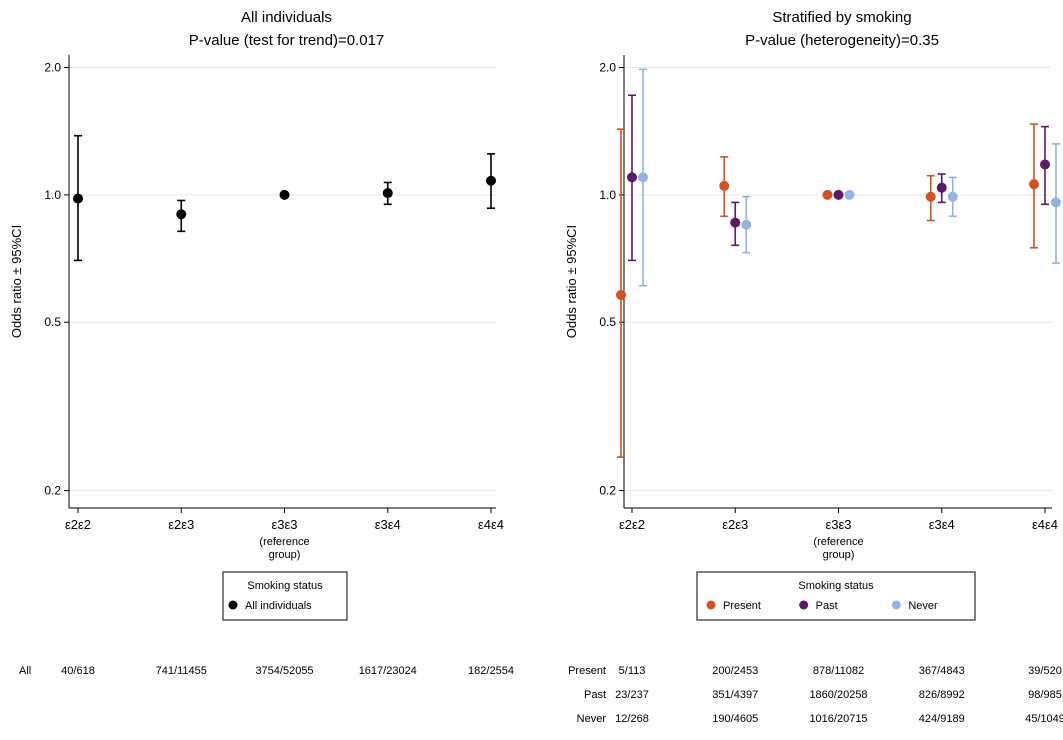  I want to click on series-never, so click(849, 177).